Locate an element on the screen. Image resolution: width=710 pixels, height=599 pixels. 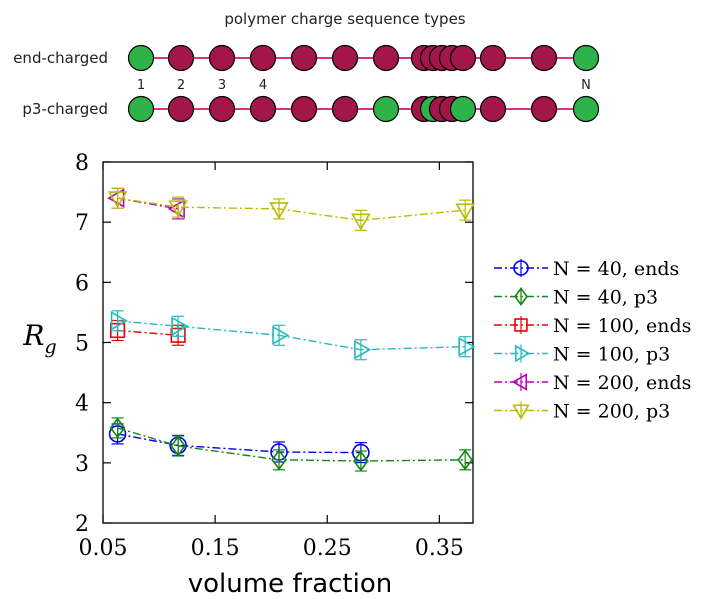
legend-entry: N = 200, p3 is located at coordinates (582, 412).